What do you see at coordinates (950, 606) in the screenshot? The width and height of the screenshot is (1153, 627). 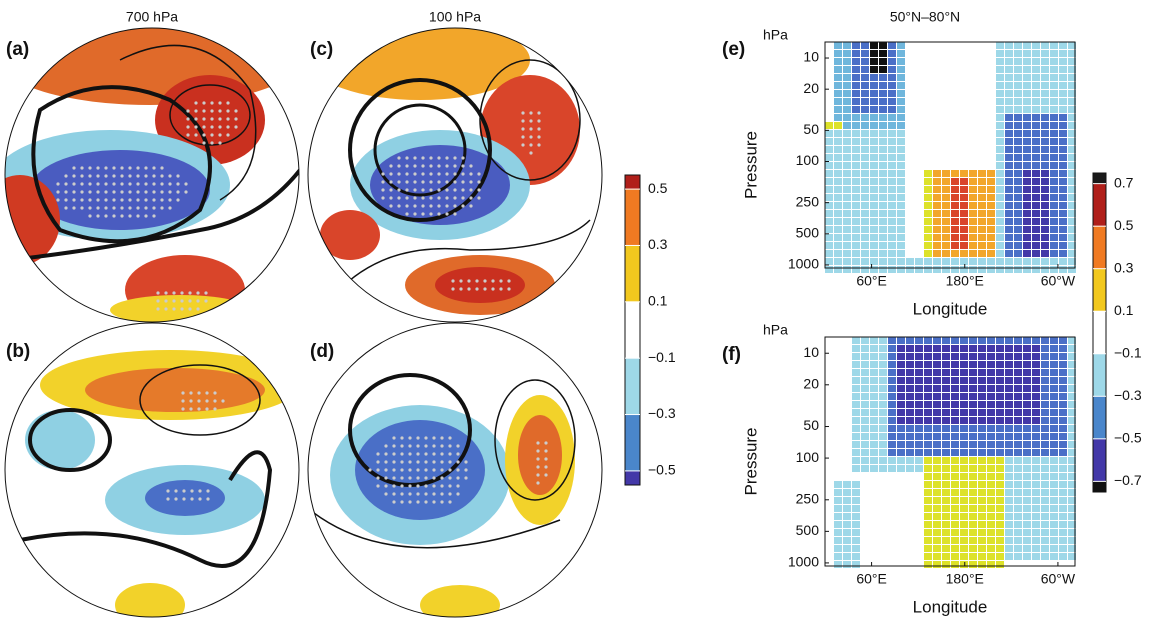 I see `x-axis-label: Longitude` at bounding box center [950, 606].